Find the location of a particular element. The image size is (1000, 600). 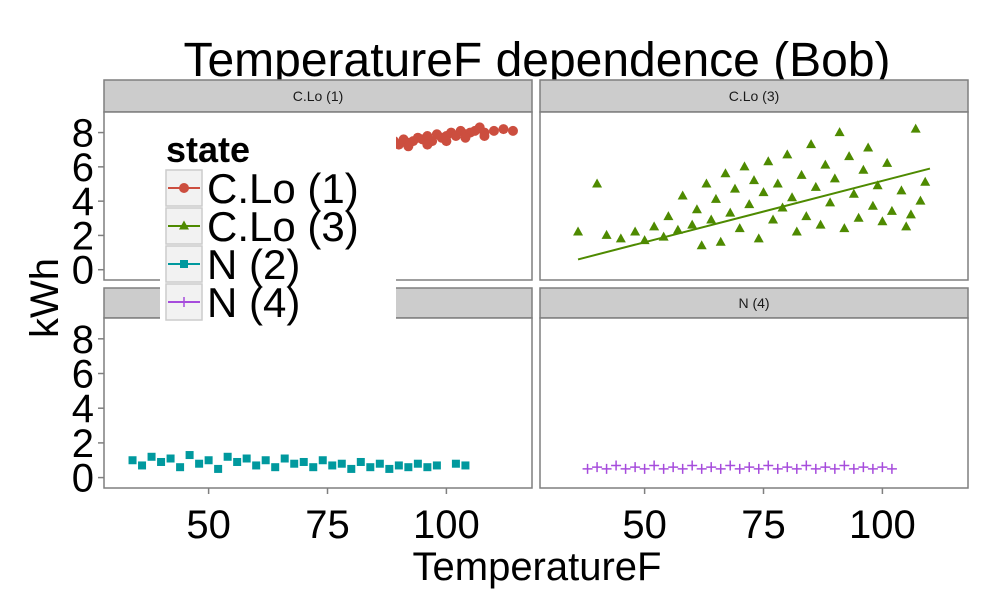

legend-items: C.Lo (1)C.Lo (3)N (2)N (4) is located at coordinates (262, 245).